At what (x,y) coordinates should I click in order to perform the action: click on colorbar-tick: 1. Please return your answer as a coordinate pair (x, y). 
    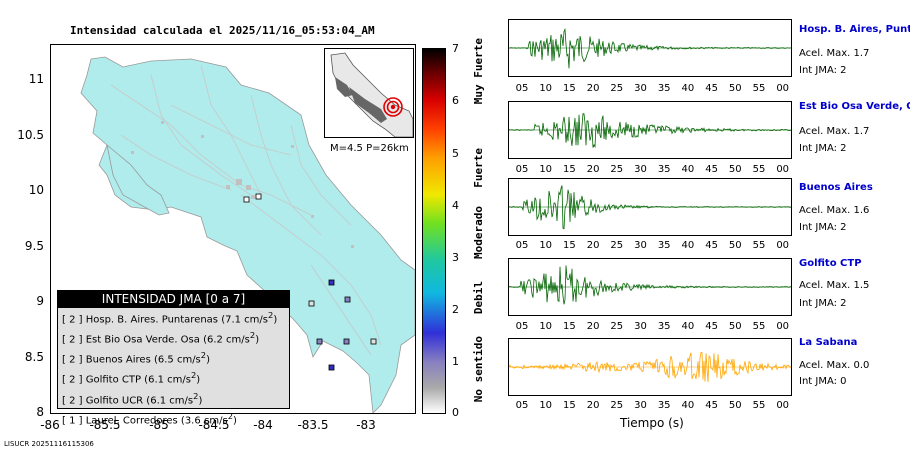
    Looking at the image, I should click on (455, 361).